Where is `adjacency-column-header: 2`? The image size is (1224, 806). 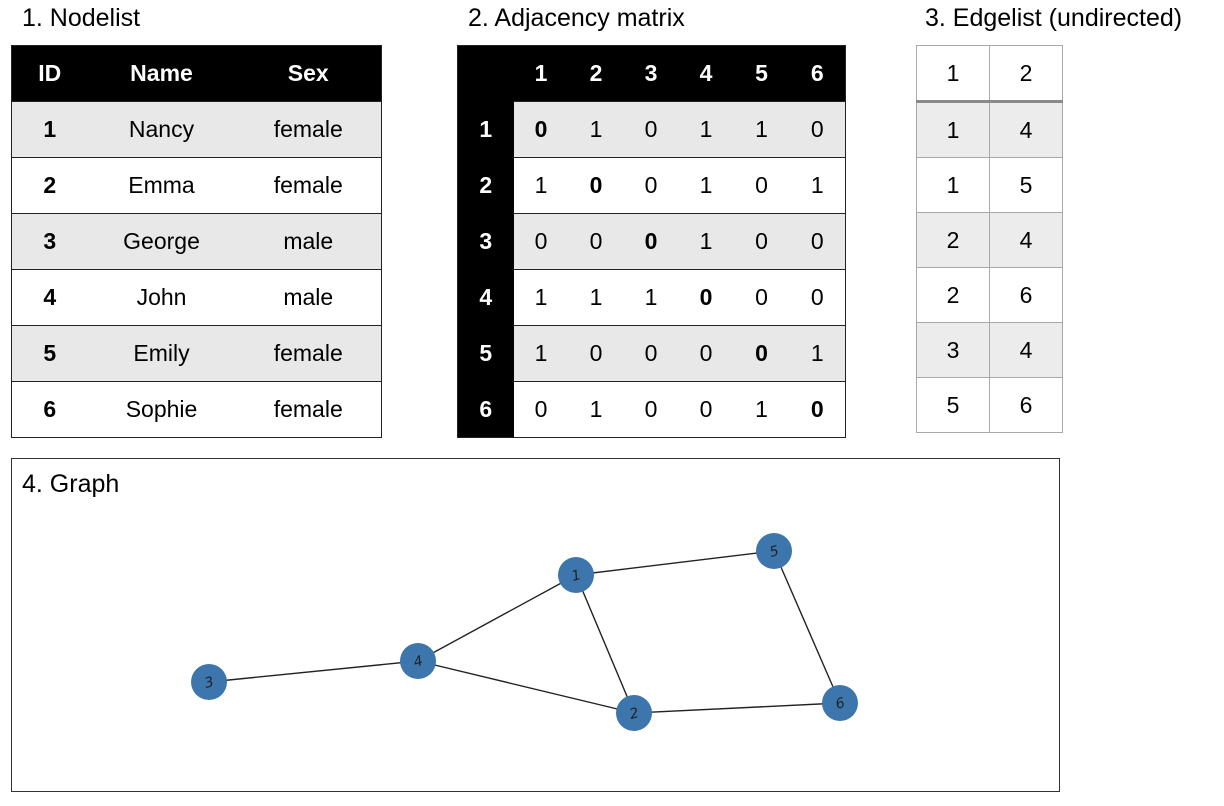 adjacency-column-header: 2 is located at coordinates (596, 73).